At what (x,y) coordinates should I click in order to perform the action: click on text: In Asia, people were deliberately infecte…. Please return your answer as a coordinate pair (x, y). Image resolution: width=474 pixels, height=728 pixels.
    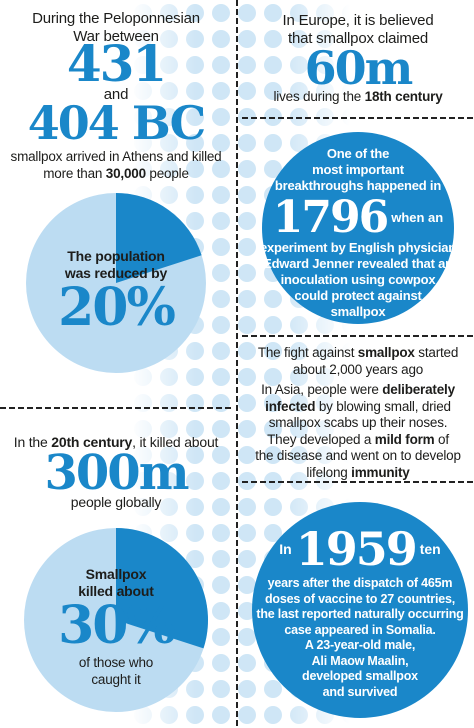
    Looking at the image, I should click on (358, 431).